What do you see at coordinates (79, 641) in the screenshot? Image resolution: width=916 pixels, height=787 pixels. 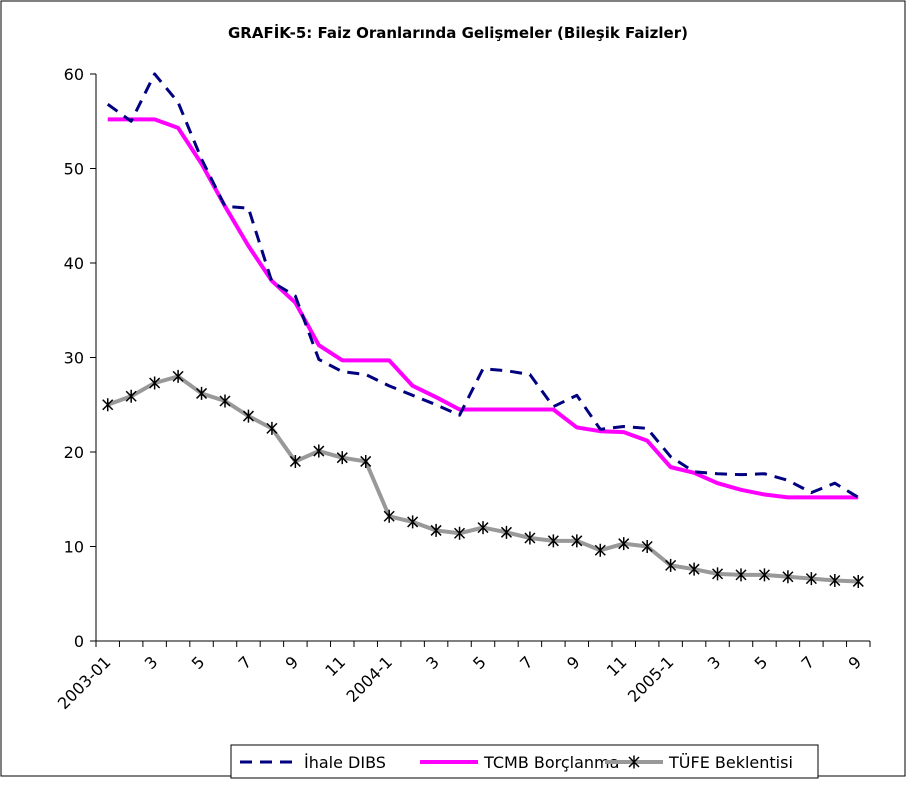 I see `y-tick-label: 0` at bounding box center [79, 641].